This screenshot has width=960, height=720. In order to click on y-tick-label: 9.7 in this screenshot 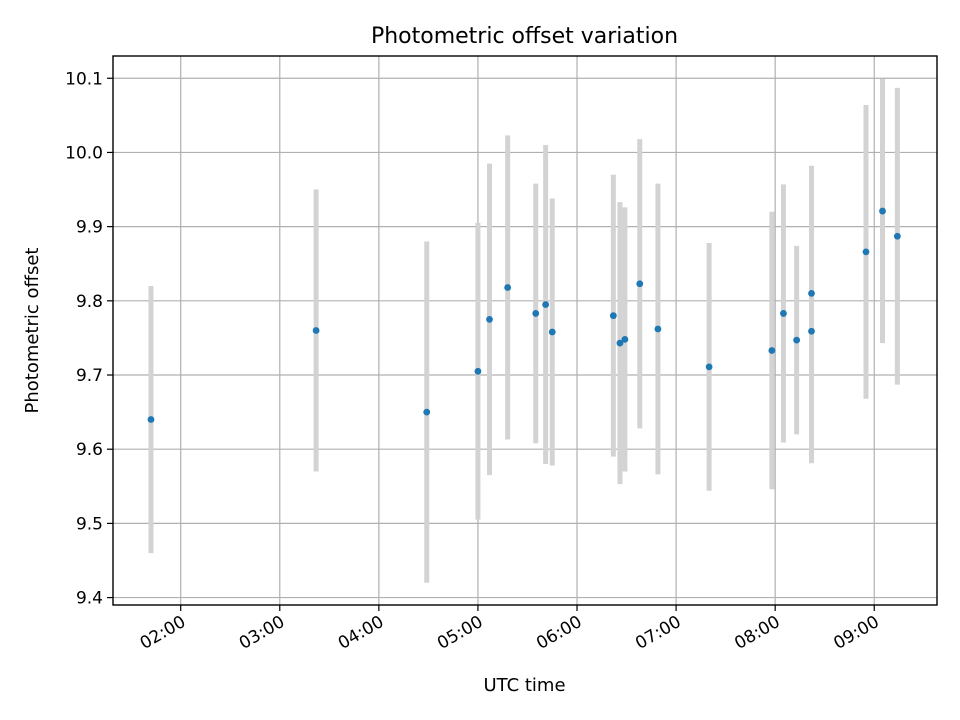, I will do `click(89, 376)`.